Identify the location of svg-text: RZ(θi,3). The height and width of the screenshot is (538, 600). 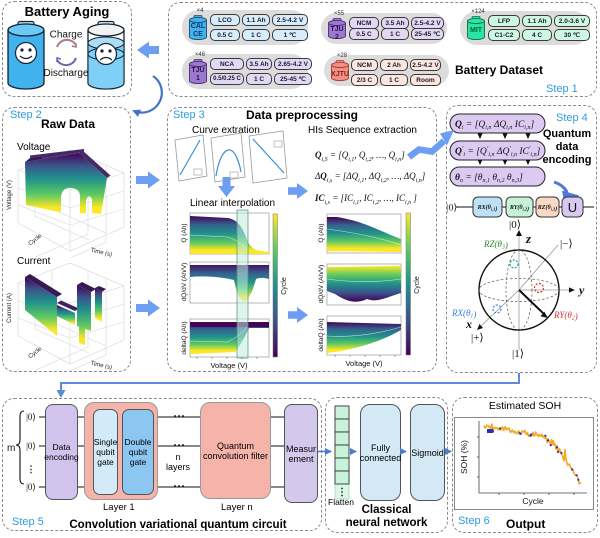
(547, 208).